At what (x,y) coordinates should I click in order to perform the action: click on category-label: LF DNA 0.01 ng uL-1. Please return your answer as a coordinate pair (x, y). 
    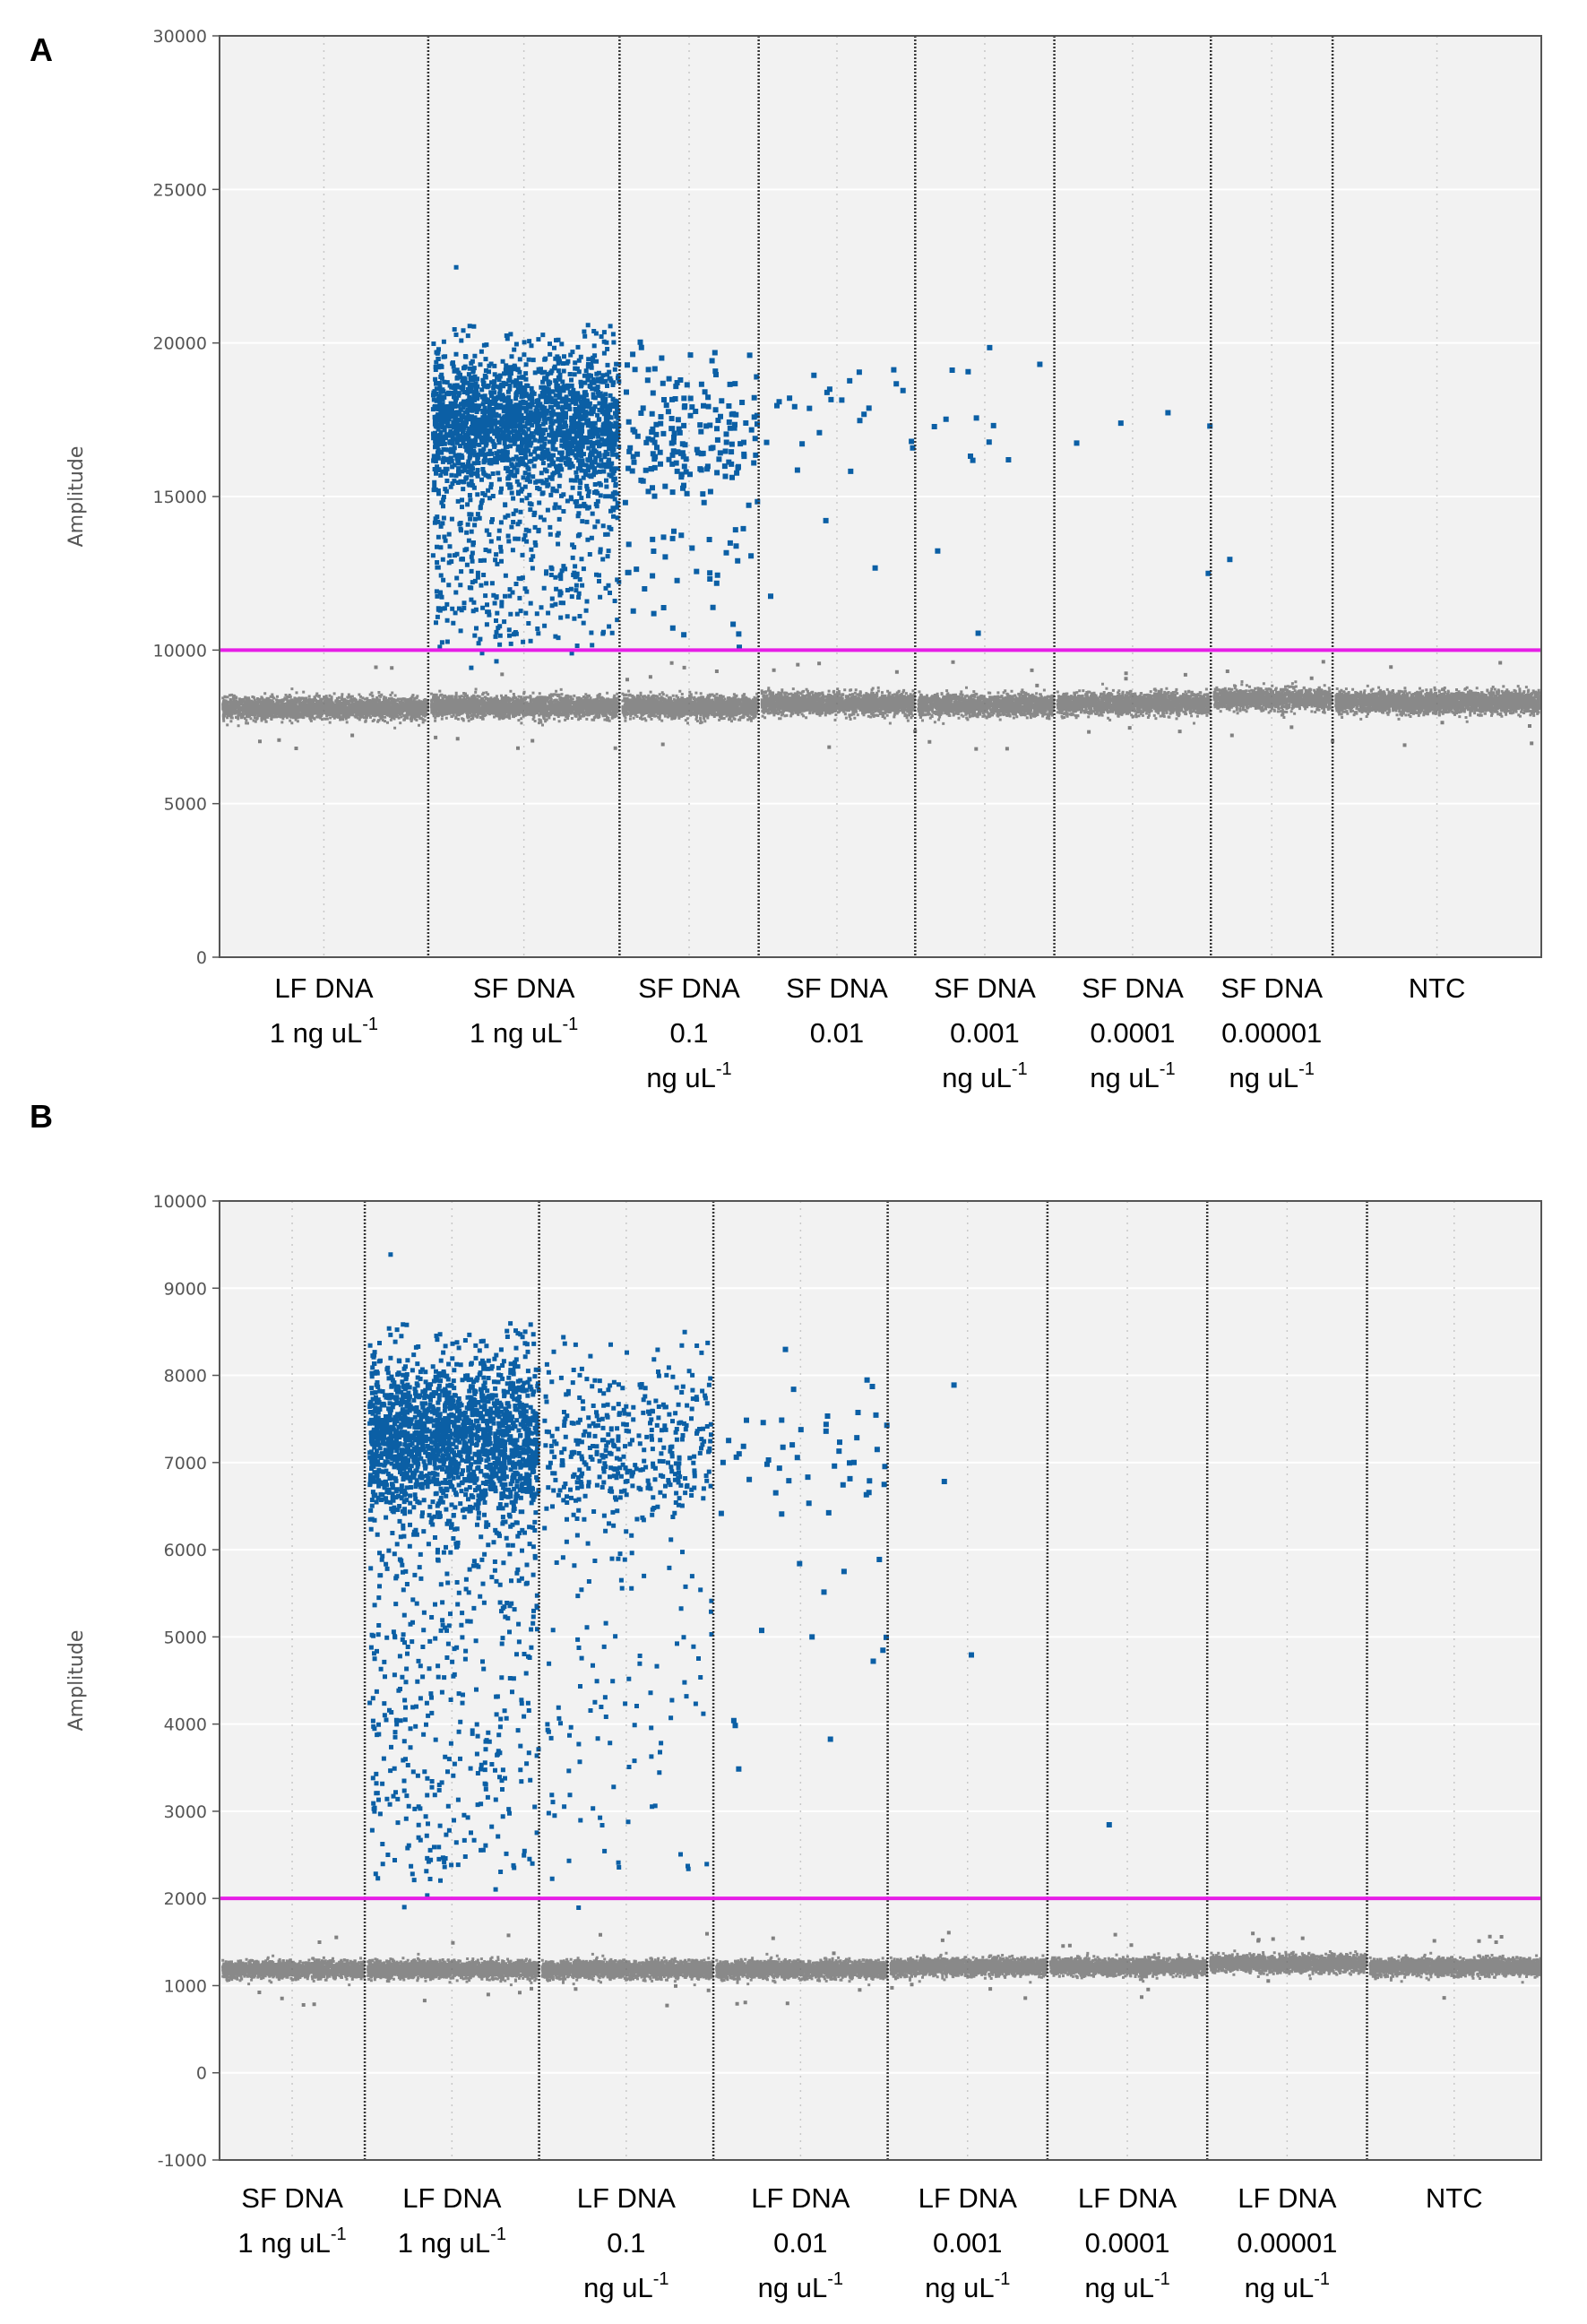
    Looking at the image, I should click on (800, 2243).